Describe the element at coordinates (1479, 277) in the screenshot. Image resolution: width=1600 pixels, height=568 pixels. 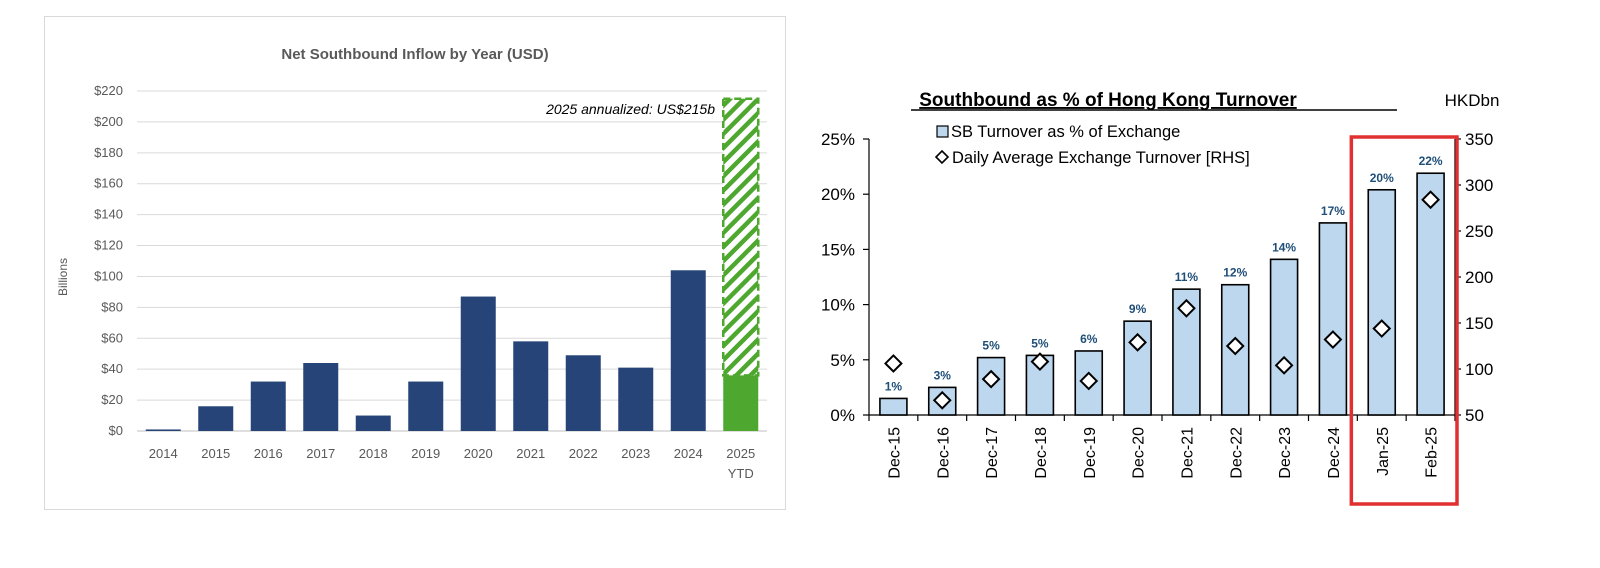
I see `y-right-tick-label: 200` at that location.